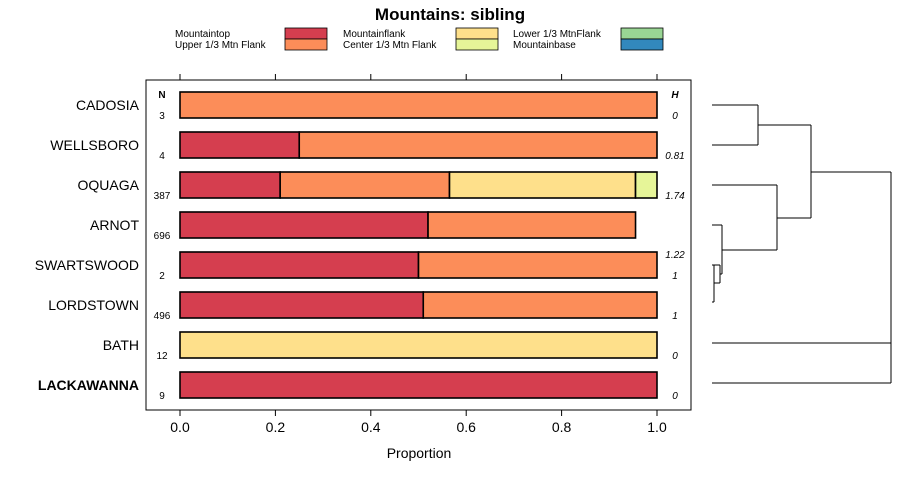 This screenshot has width=900, height=480. I want to click on category-label: BATH, so click(121, 345).